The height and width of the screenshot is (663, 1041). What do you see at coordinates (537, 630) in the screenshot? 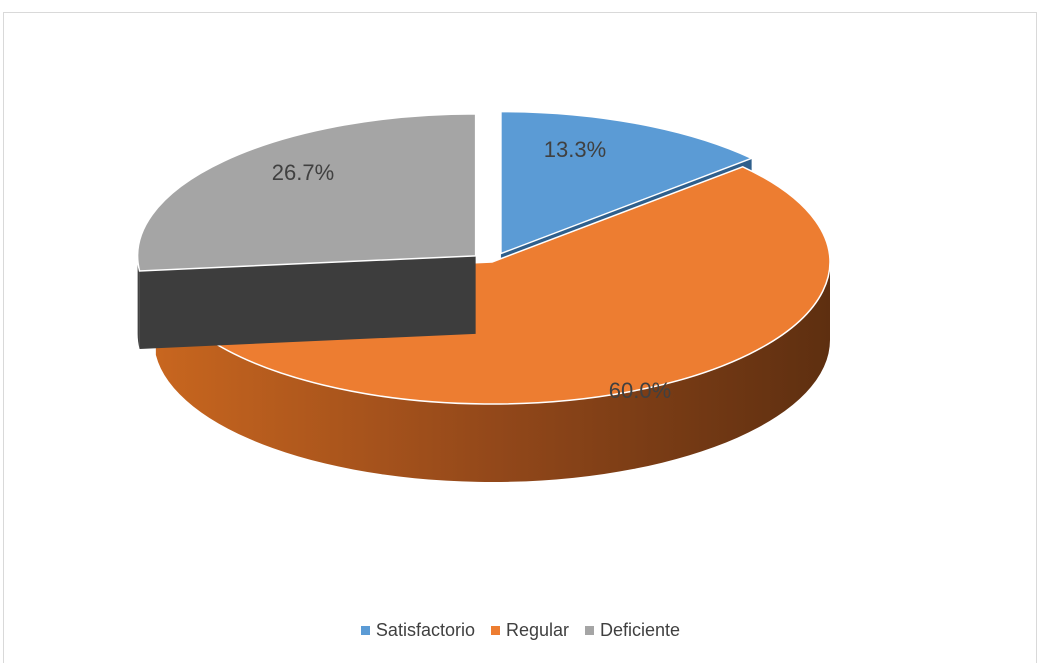
I see `legend-label: Regular` at bounding box center [537, 630].